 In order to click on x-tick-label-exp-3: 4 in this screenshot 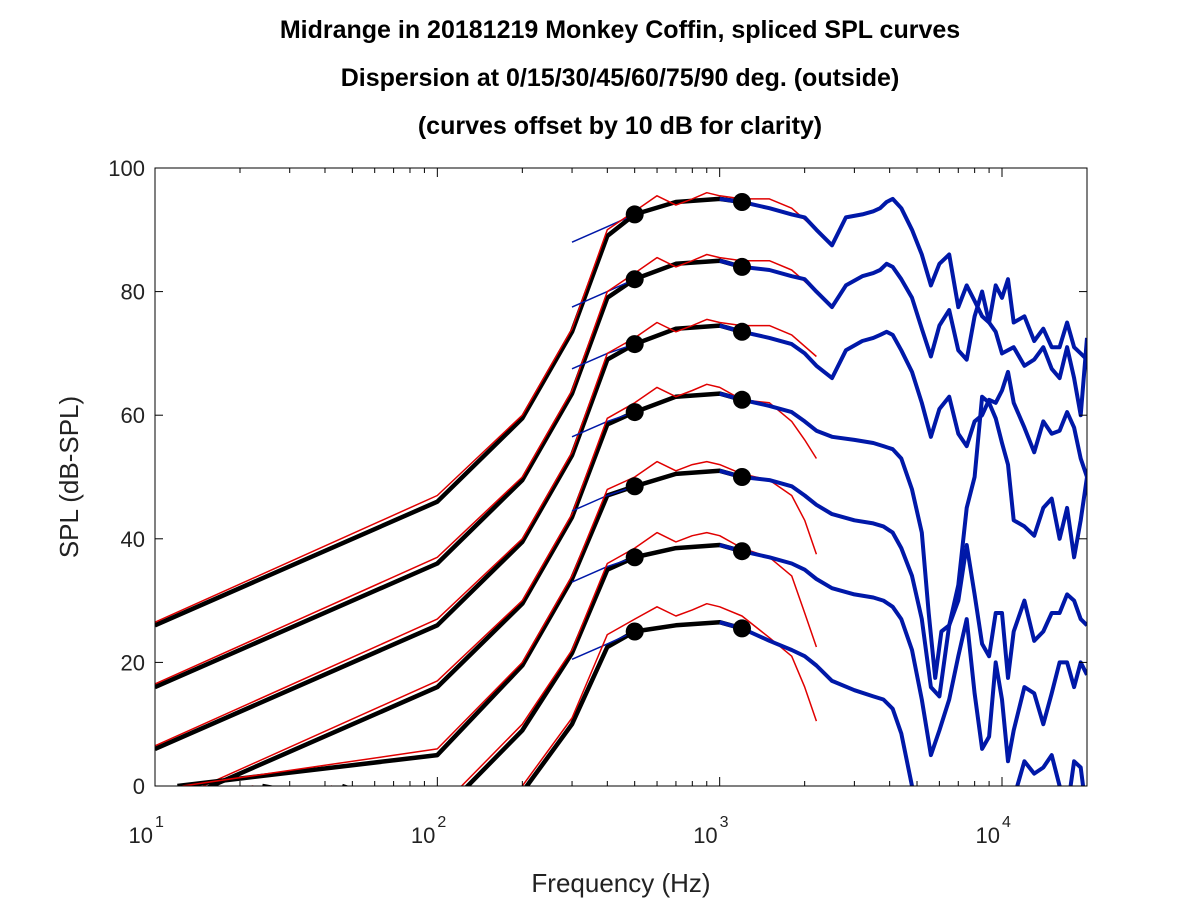, I will do `click(1006, 822)`.